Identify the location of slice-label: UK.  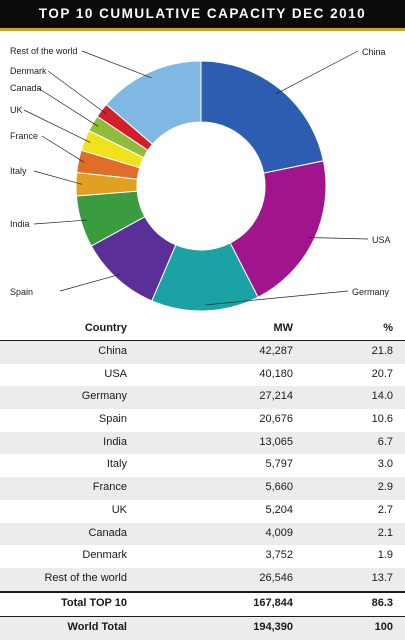
(16, 110).